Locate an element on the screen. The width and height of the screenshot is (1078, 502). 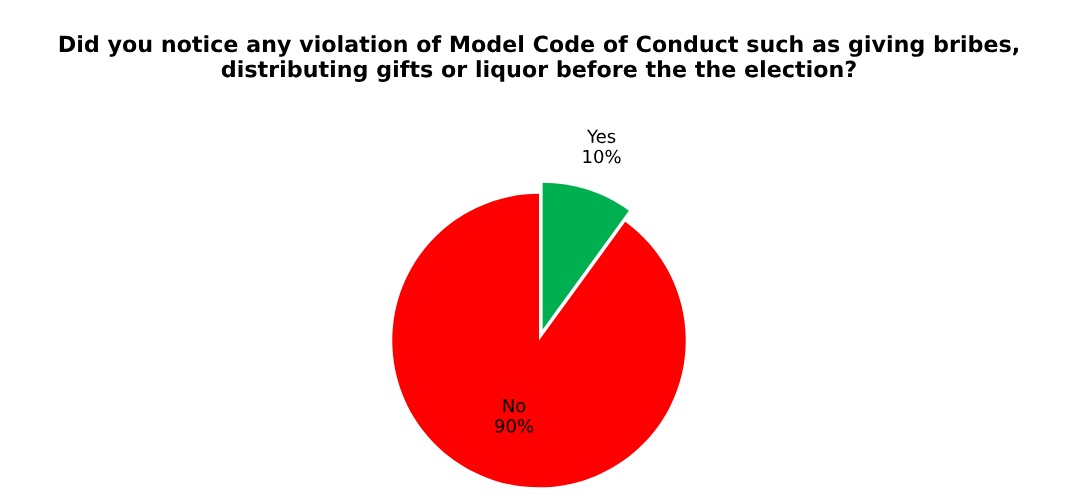
slice-label: No is located at coordinates (514, 406).